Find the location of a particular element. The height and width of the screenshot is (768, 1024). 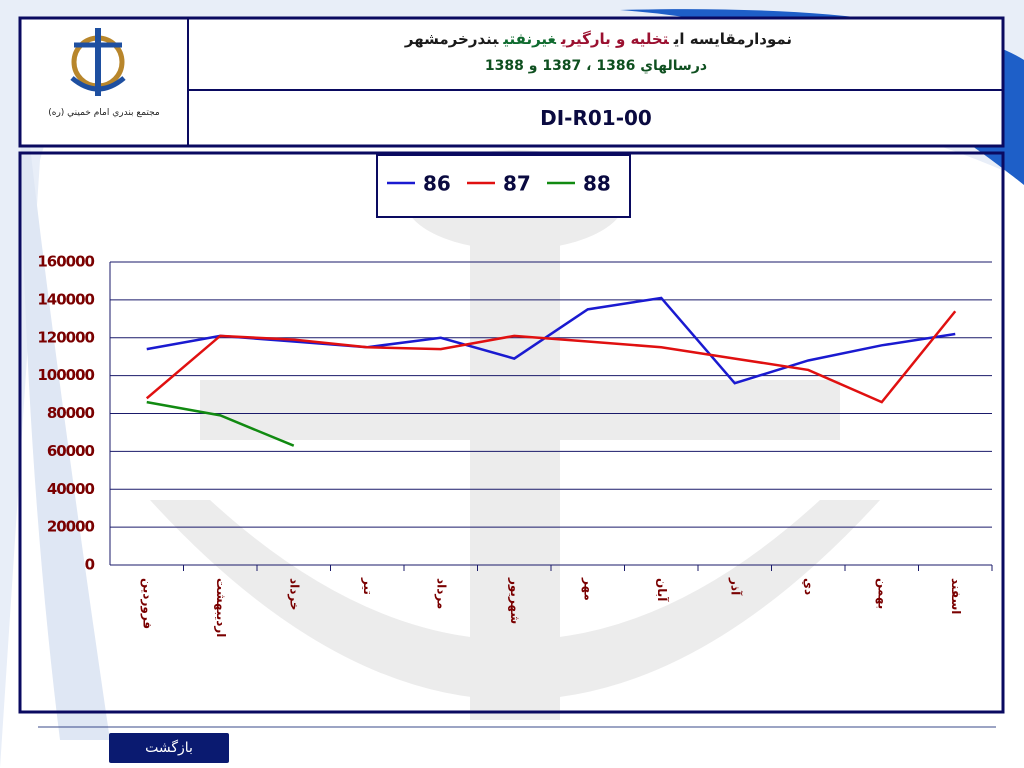

title-segment: نمودارمقايسه اي is located at coordinates (733, 39).